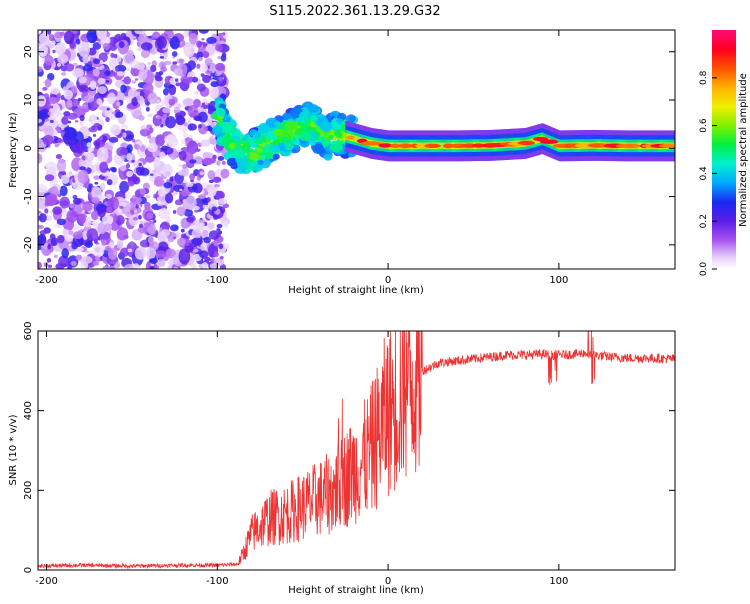 This screenshot has width=750, height=604. I want to click on colorbar-ticks: 0.0 0.2 0.4 0.6 0.8, so click(708, 173).